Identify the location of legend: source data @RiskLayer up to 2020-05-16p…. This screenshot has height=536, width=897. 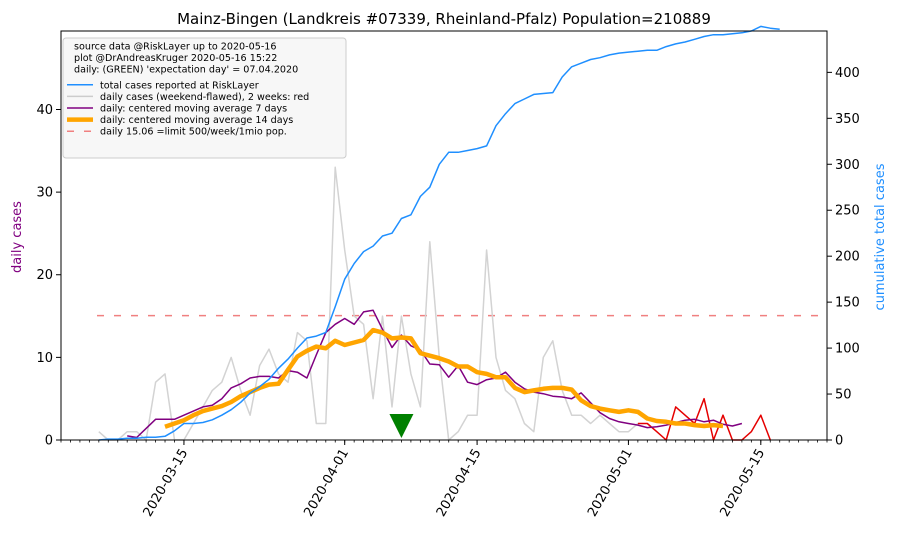
(204, 98).